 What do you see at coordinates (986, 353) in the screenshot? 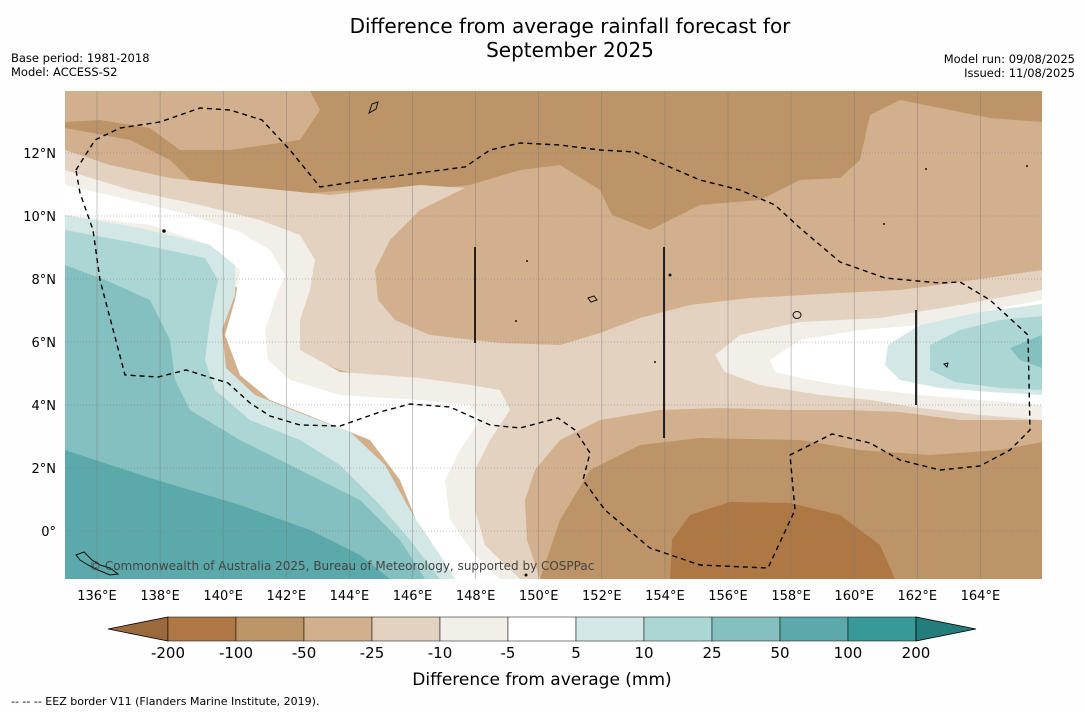
I see `band-plus10-east` at bounding box center [986, 353].